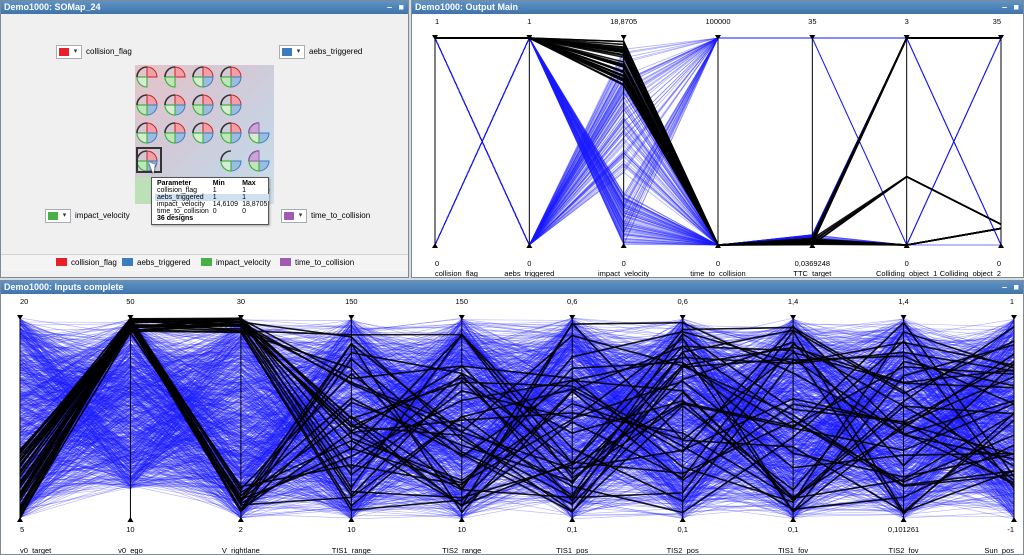  What do you see at coordinates (717, 7) in the screenshot?
I see `output-main-titlebar: Demo1000: Output Main – ■` at bounding box center [717, 7].